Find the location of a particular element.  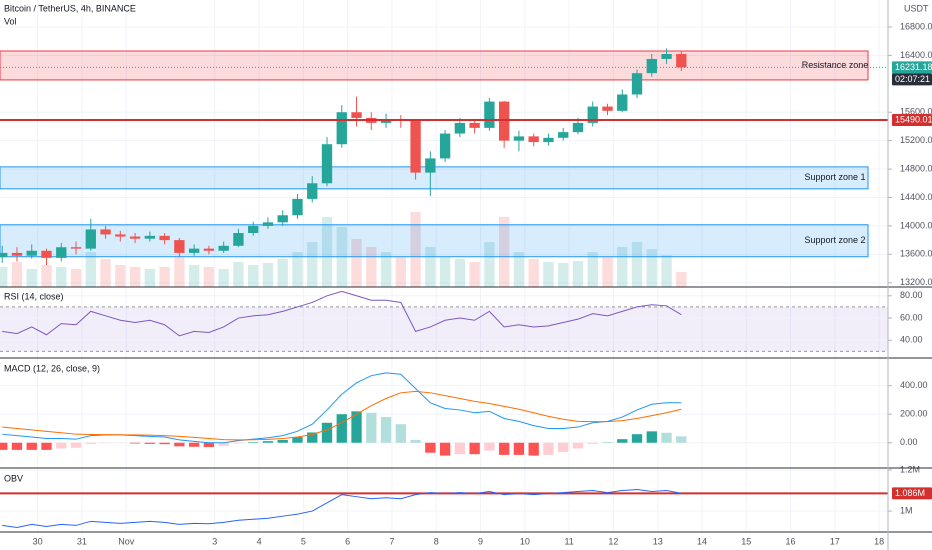

x-tick-label: 31 is located at coordinates (82, 541).